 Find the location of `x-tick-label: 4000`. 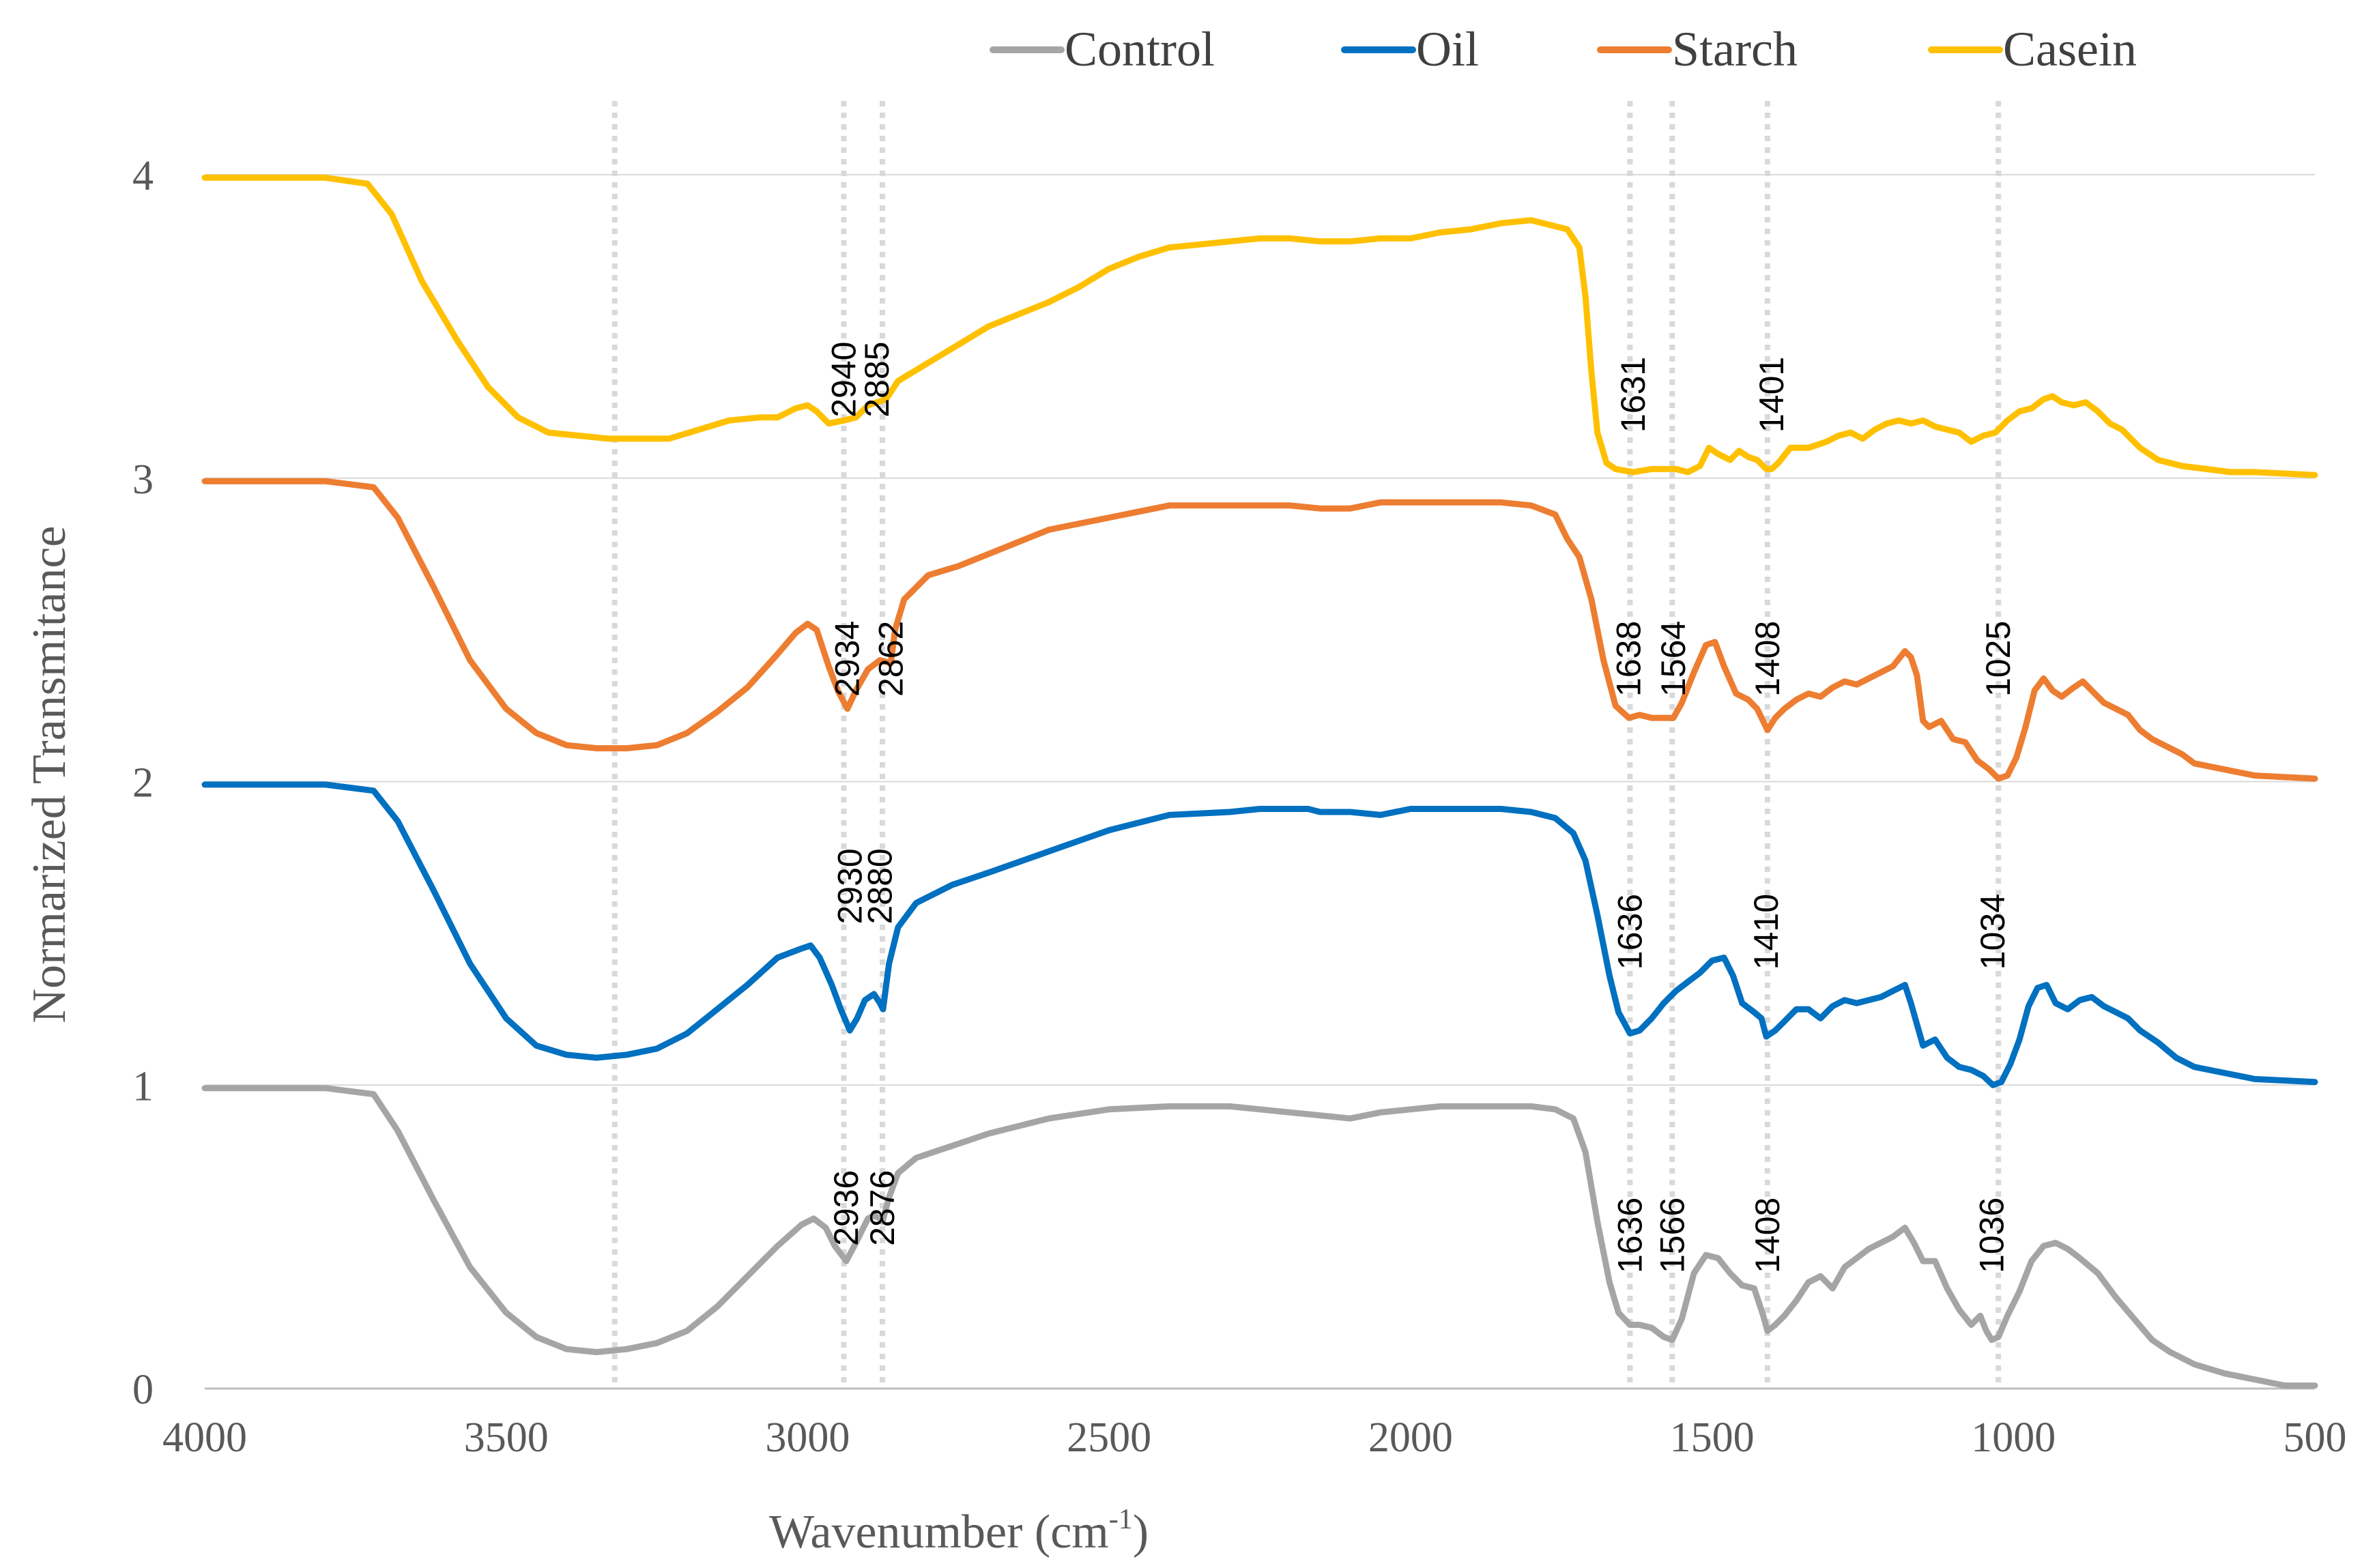

x-tick-label: 4000 is located at coordinates (204, 1438).